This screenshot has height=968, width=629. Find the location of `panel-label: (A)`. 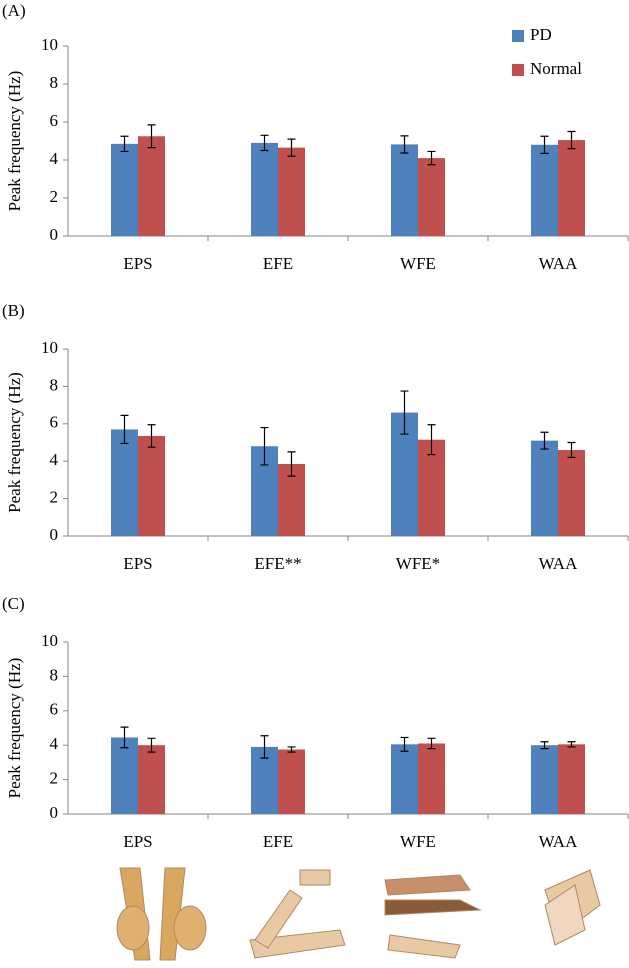

panel-label: (A) is located at coordinates (14, 10).